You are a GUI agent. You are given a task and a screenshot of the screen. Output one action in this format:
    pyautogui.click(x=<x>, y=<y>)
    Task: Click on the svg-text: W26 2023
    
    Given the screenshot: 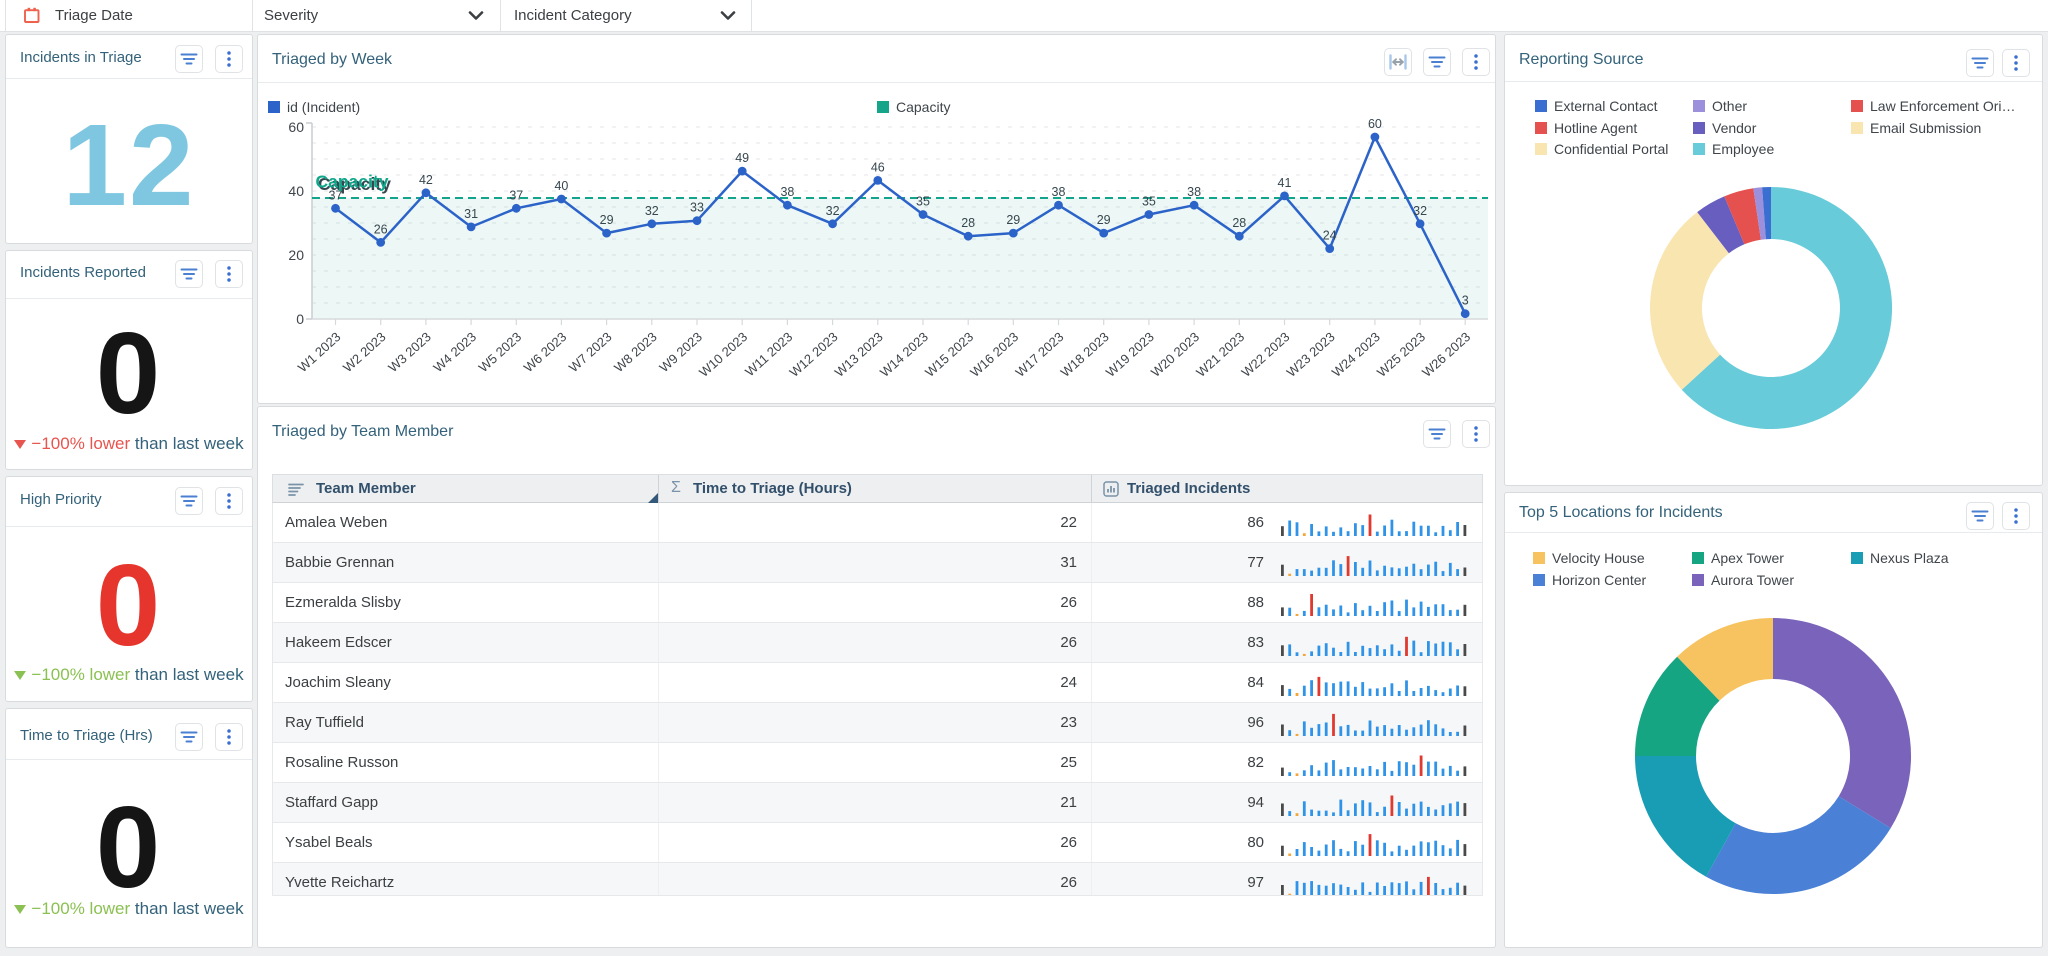 What is the action you would take?
    pyautogui.click(x=1446, y=354)
    